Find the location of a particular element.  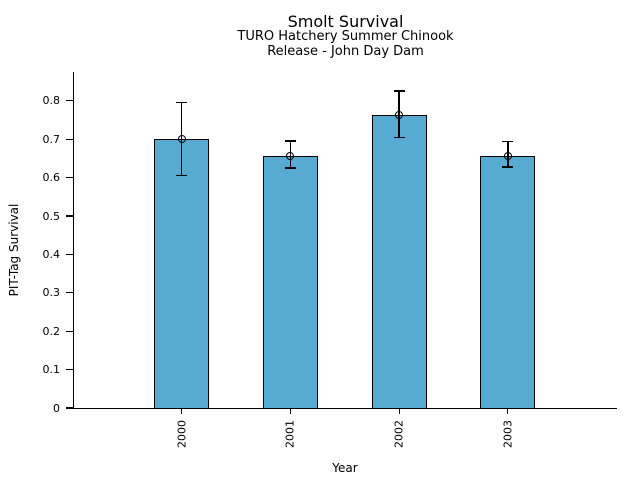

point-marker-2002 is located at coordinates (399, 114).